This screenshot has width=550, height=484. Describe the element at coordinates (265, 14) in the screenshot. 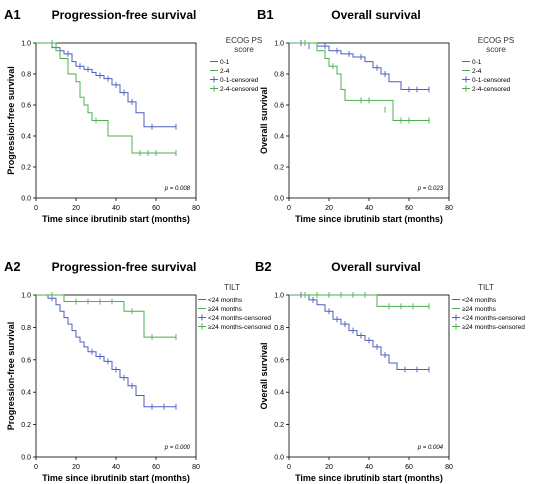

I see `panel-label: B1` at that location.